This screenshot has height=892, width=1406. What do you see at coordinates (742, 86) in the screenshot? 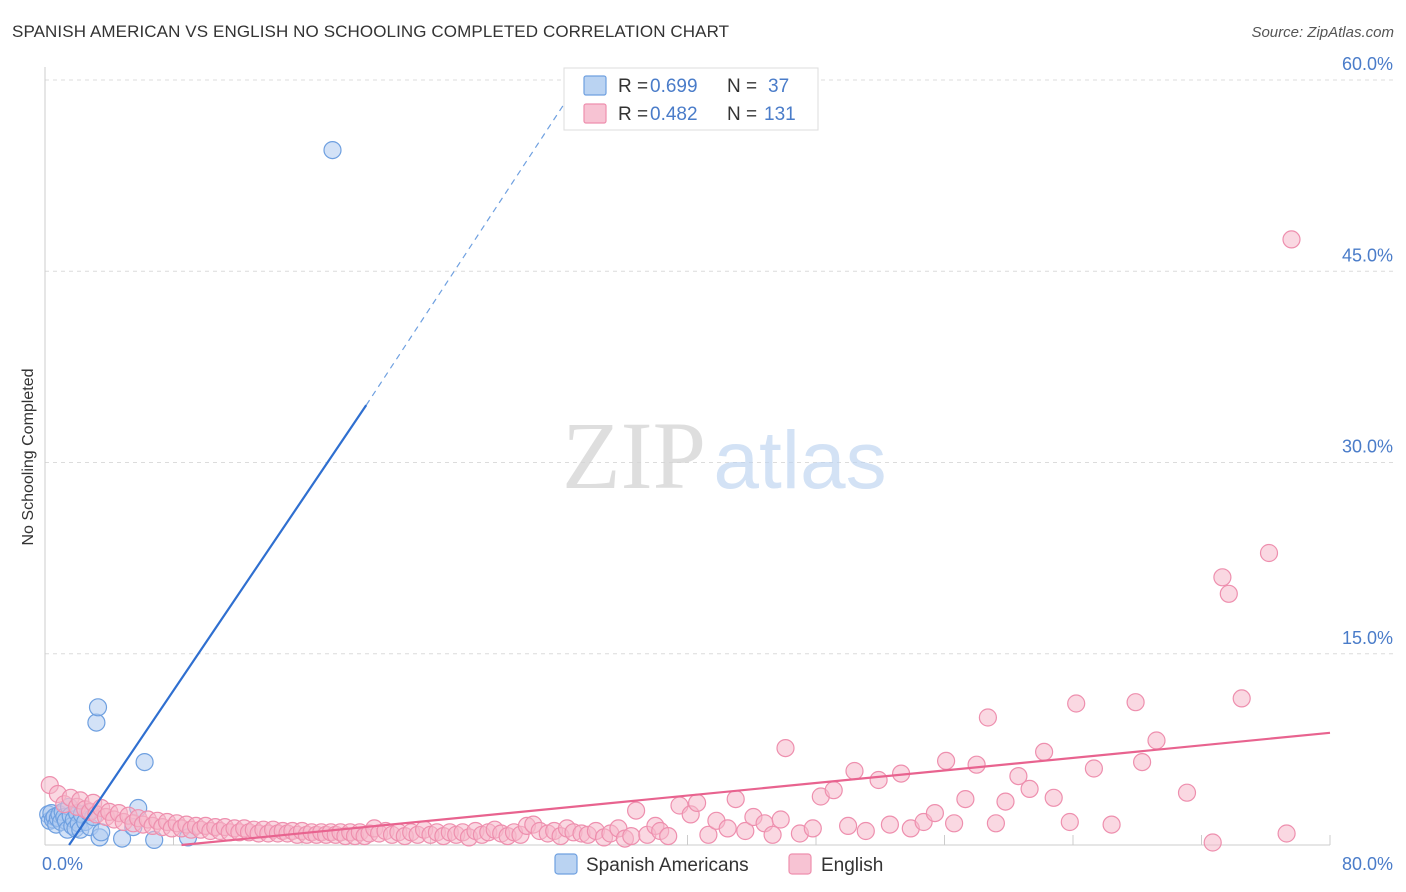
I see `legend-top-n-label-blue: N =` at bounding box center [742, 86].